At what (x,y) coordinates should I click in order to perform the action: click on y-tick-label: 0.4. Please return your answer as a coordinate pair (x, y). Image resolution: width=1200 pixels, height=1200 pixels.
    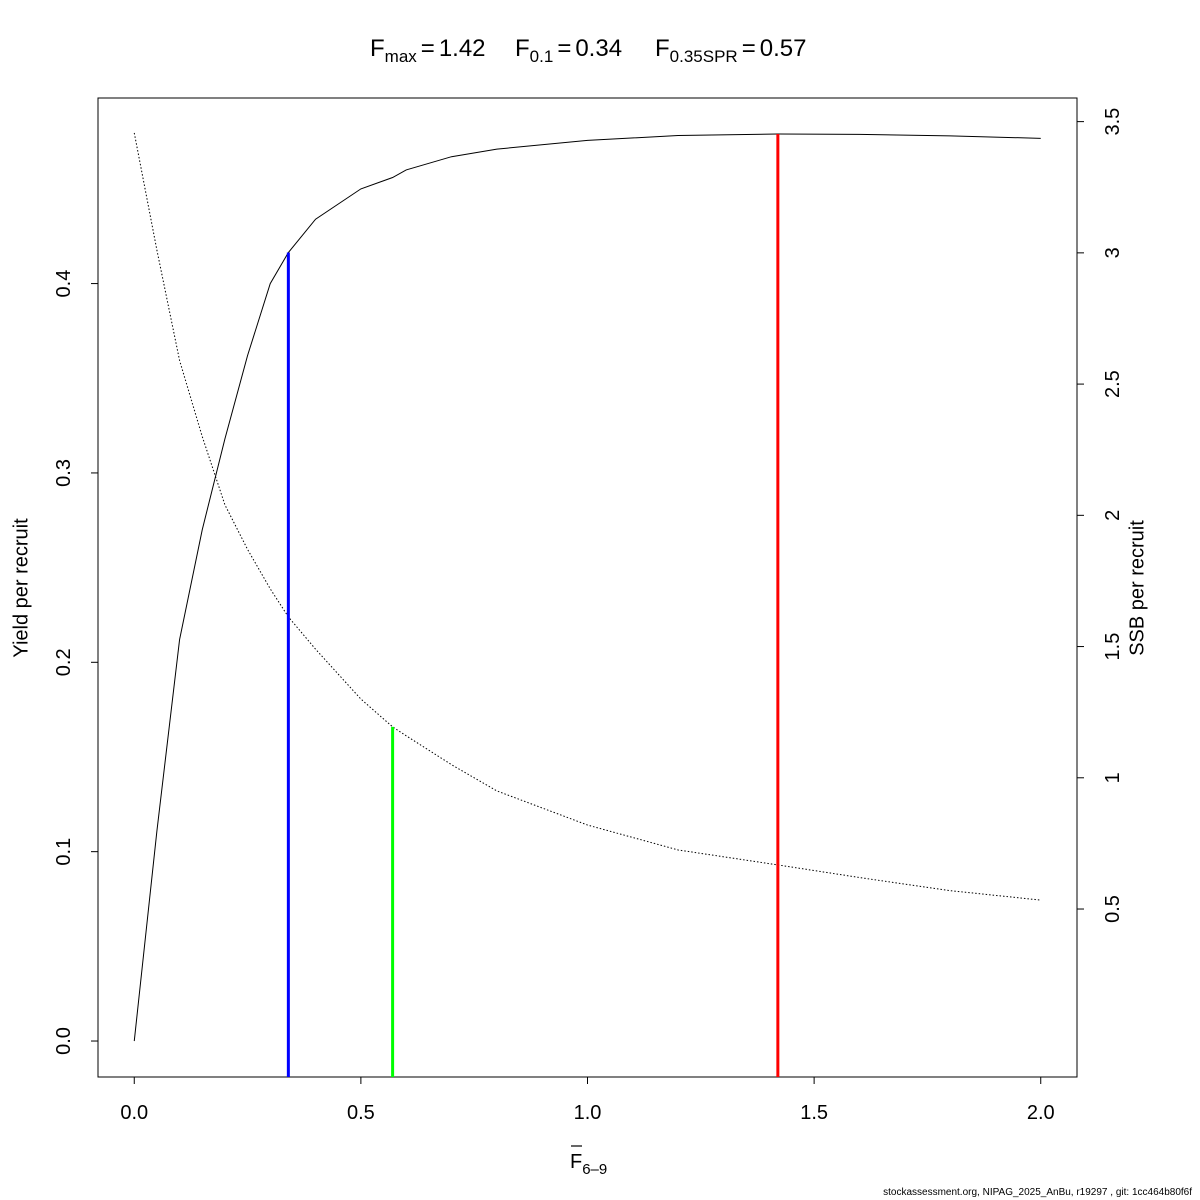
    Looking at the image, I should click on (64, 284).